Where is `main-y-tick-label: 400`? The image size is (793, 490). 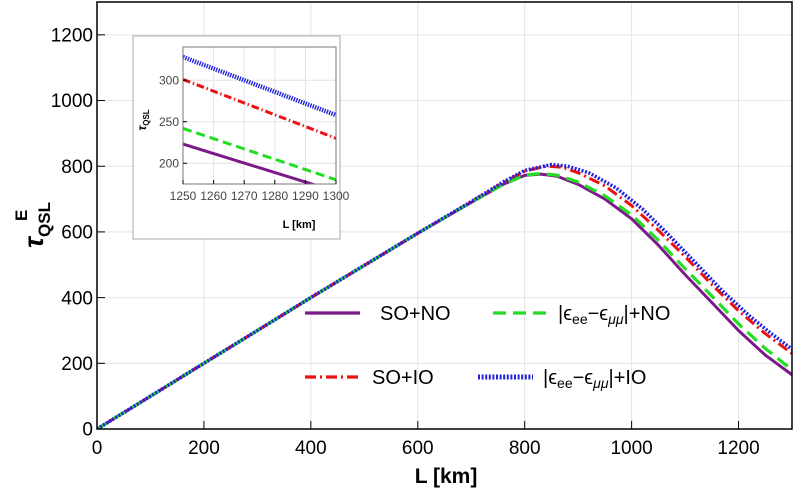
main-y-tick-label: 400 is located at coordinates (77, 298).